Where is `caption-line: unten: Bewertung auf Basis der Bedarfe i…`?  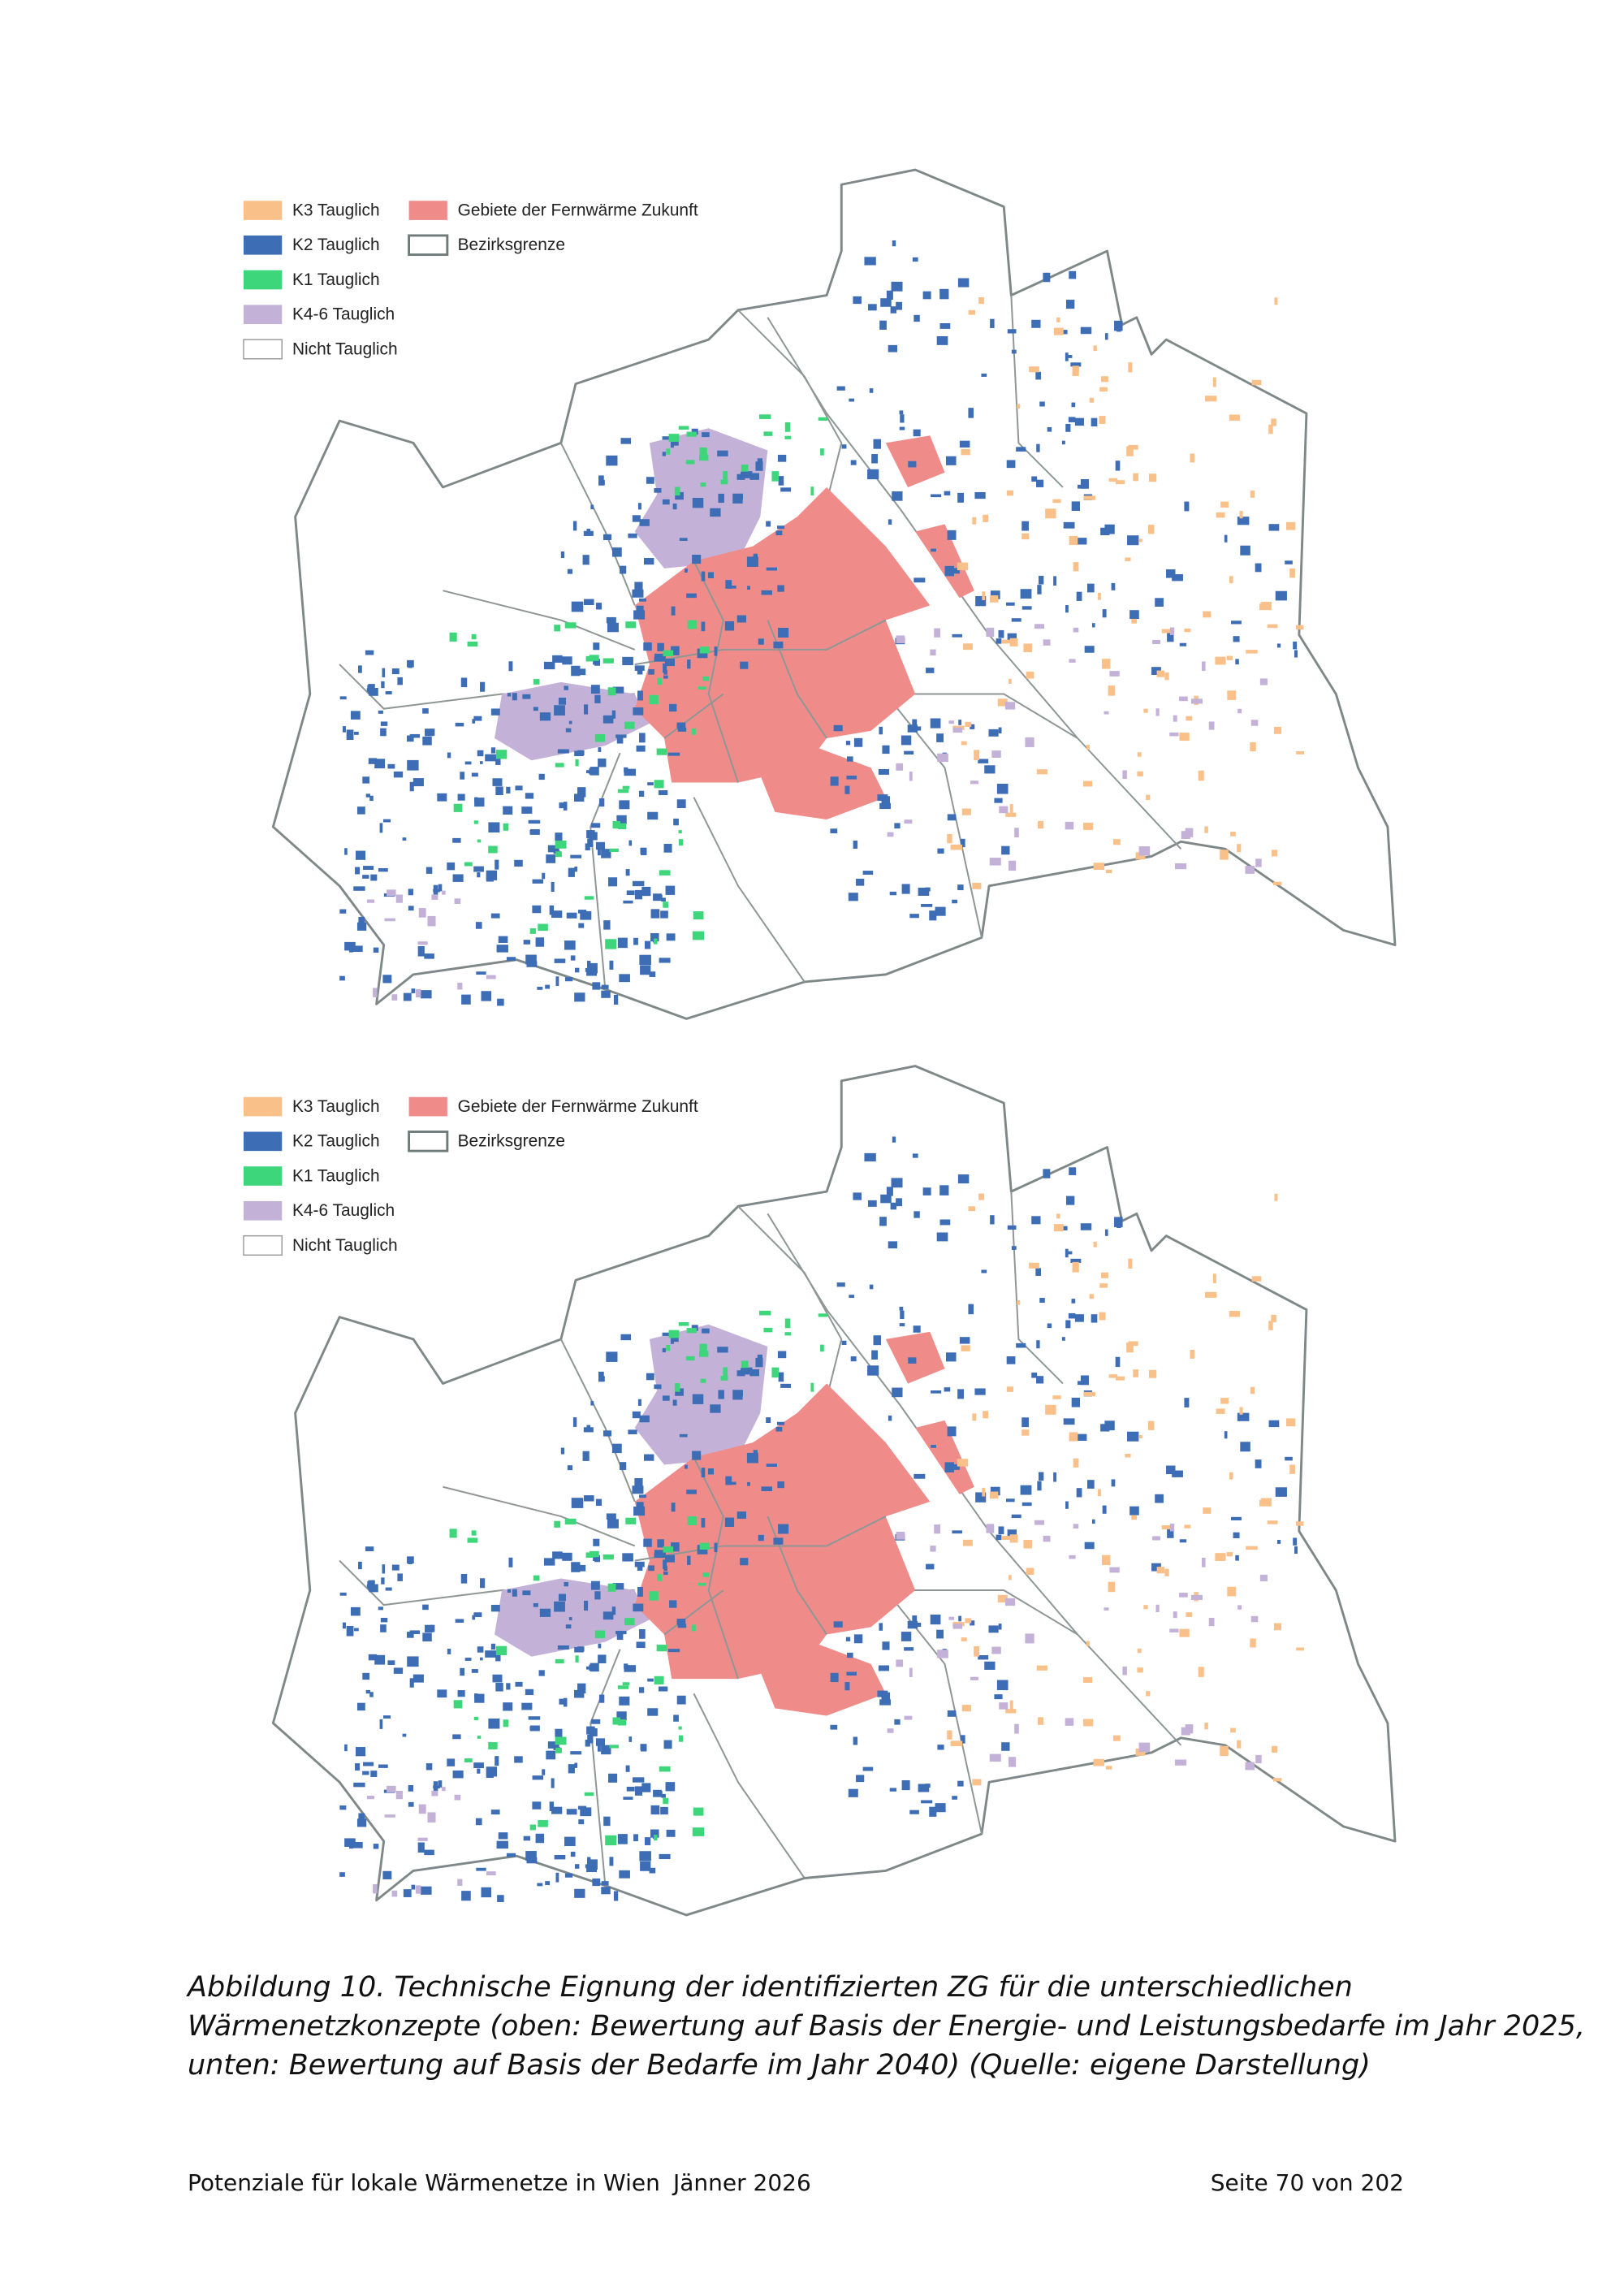 caption-line: unten: Bewertung auf Basis der Bedarfe i… is located at coordinates (780, 2065).